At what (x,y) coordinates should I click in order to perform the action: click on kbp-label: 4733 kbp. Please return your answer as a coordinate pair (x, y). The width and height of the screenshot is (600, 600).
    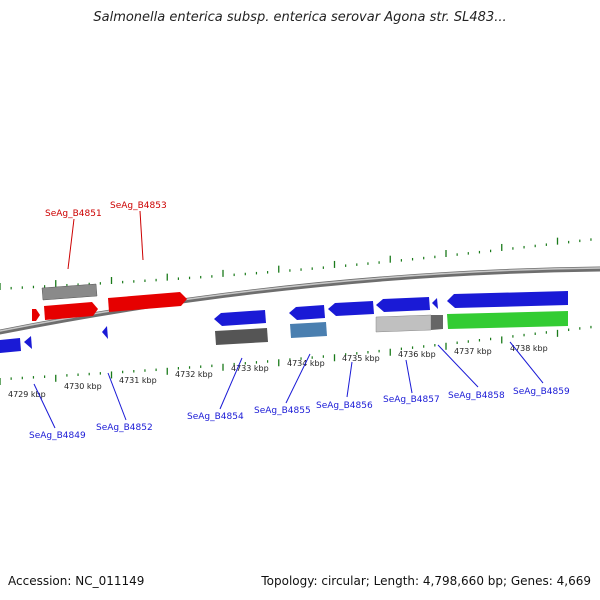
    Looking at the image, I should click on (250, 368).